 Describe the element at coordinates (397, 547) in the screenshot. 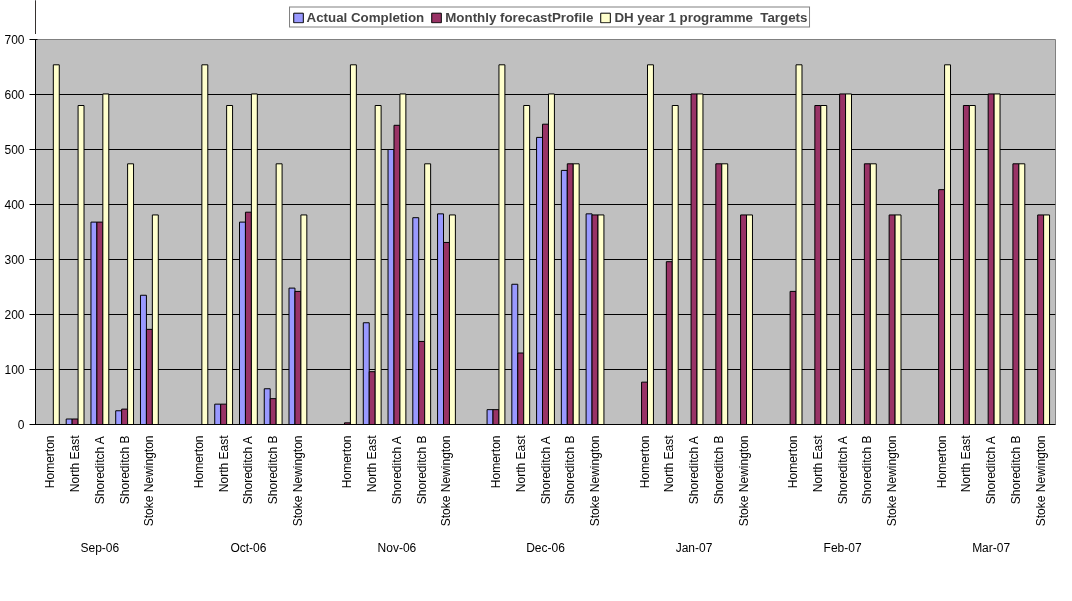

I see `text: Nov-06` at that location.